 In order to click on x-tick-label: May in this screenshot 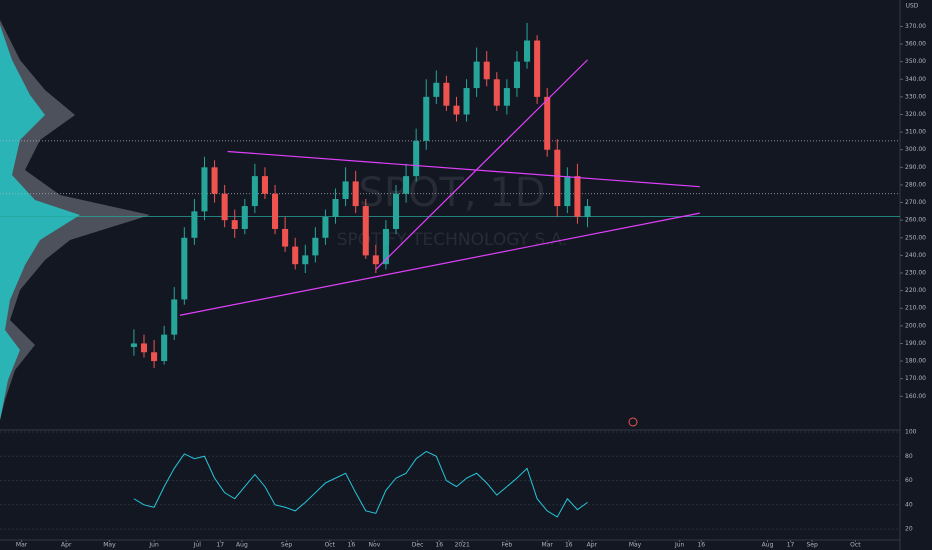, I will do `click(109, 545)`.